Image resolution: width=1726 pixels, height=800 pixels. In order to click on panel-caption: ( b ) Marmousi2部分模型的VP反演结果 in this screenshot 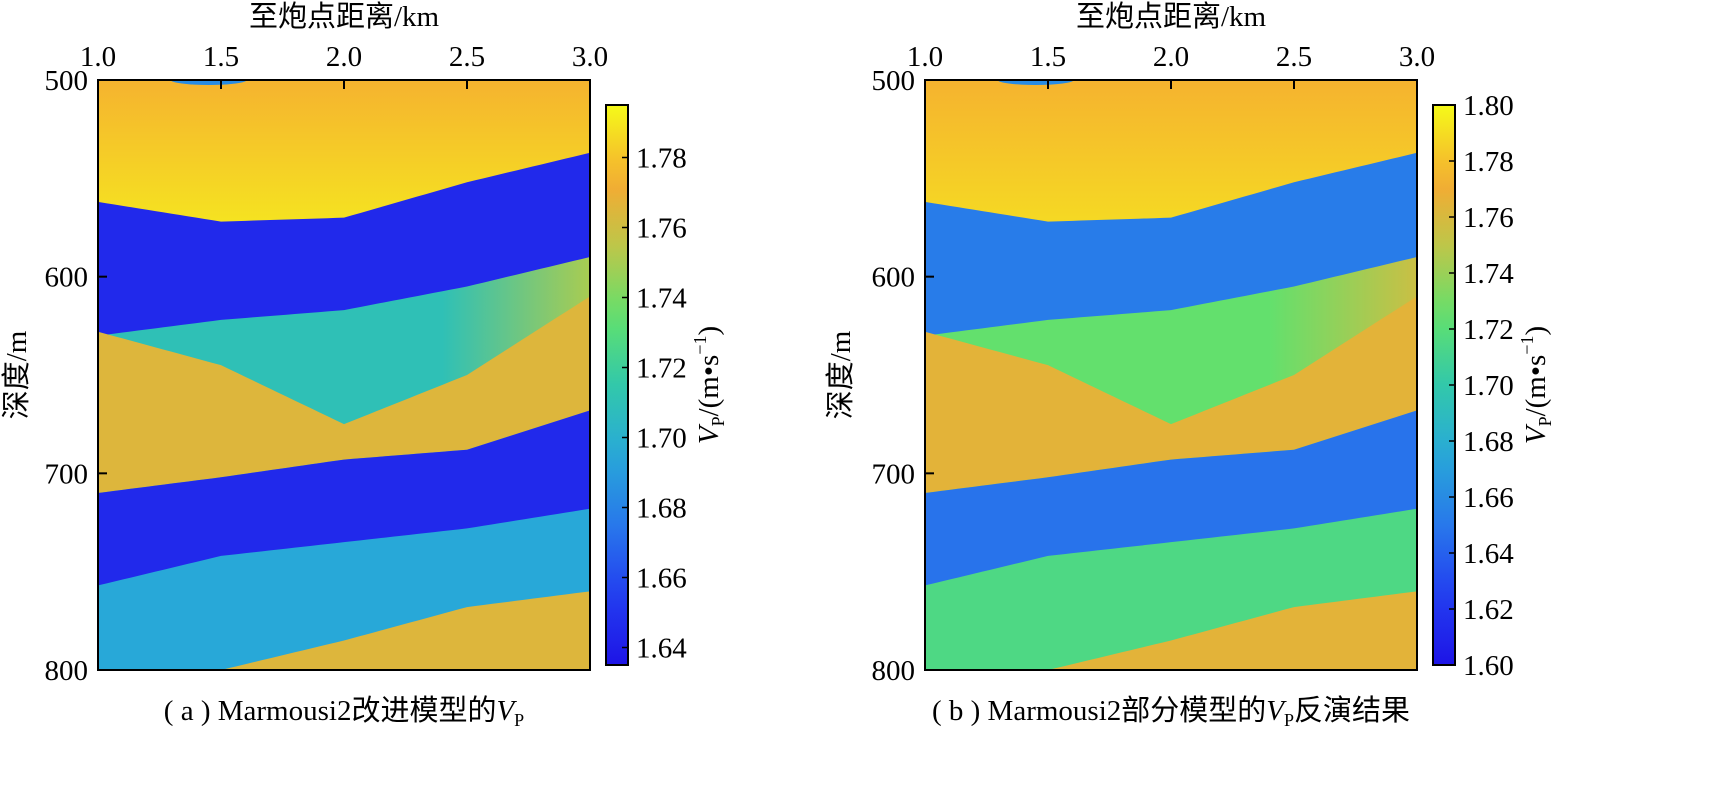, I will do `click(1171, 712)`.